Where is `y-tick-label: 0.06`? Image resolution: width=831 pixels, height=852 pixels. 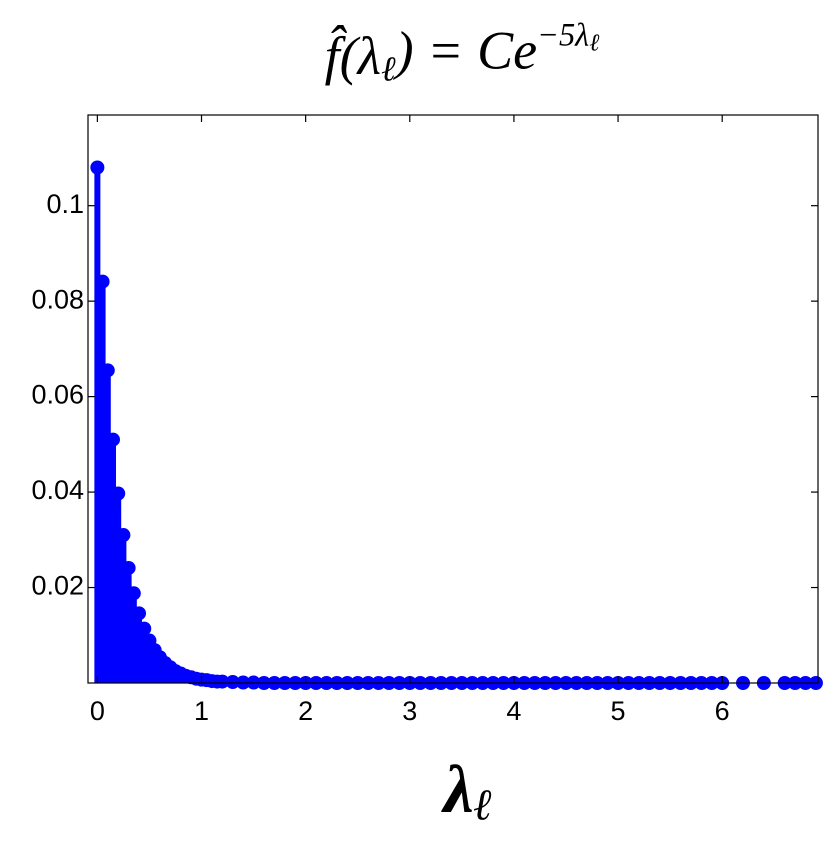
y-tick-label: 0.06 is located at coordinates (57, 395).